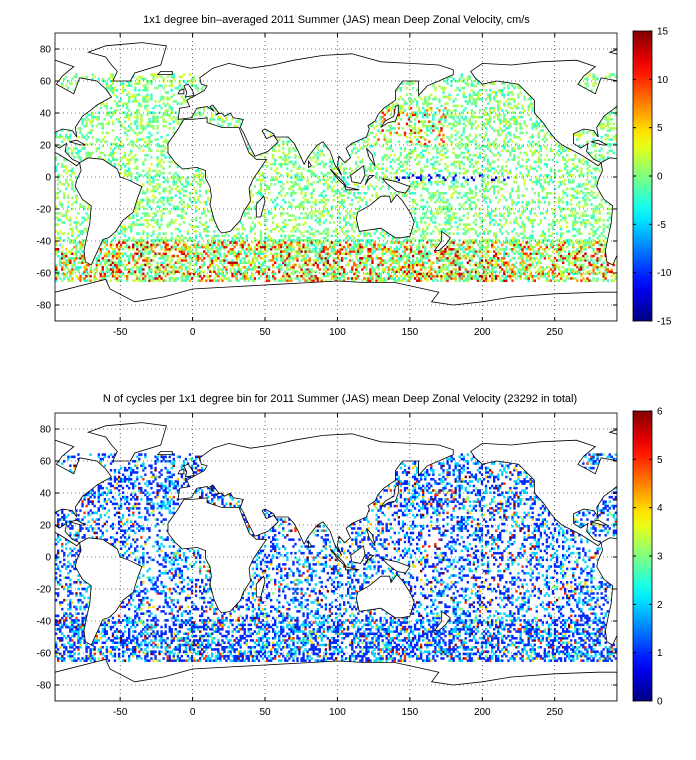 Image resolution: width=696 pixels, height=760 pixels. What do you see at coordinates (663, 80) in the screenshot?
I see `colorbar-tick-label: 10` at bounding box center [663, 80].